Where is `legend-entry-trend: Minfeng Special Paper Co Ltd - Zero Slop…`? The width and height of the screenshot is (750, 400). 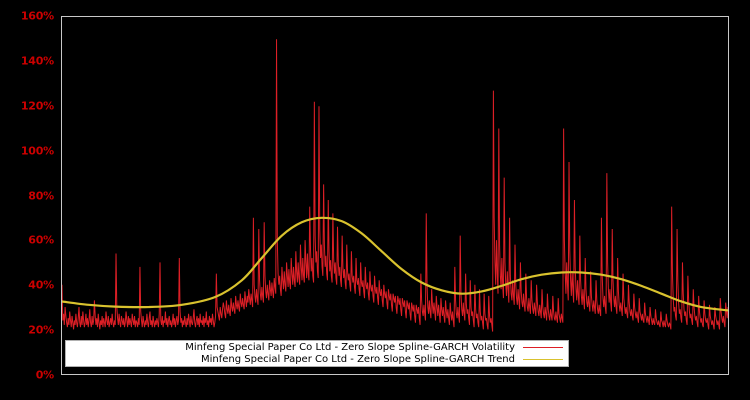 legend-entry-trend: Minfeng Special Paper Co Ltd - Zero Slop… is located at coordinates (317, 360).